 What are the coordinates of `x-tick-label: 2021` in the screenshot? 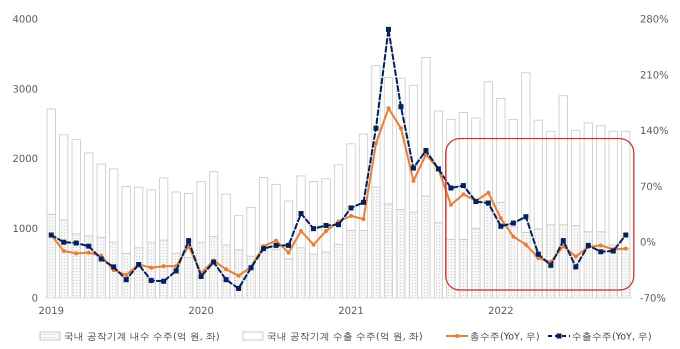 It's located at (351, 311).